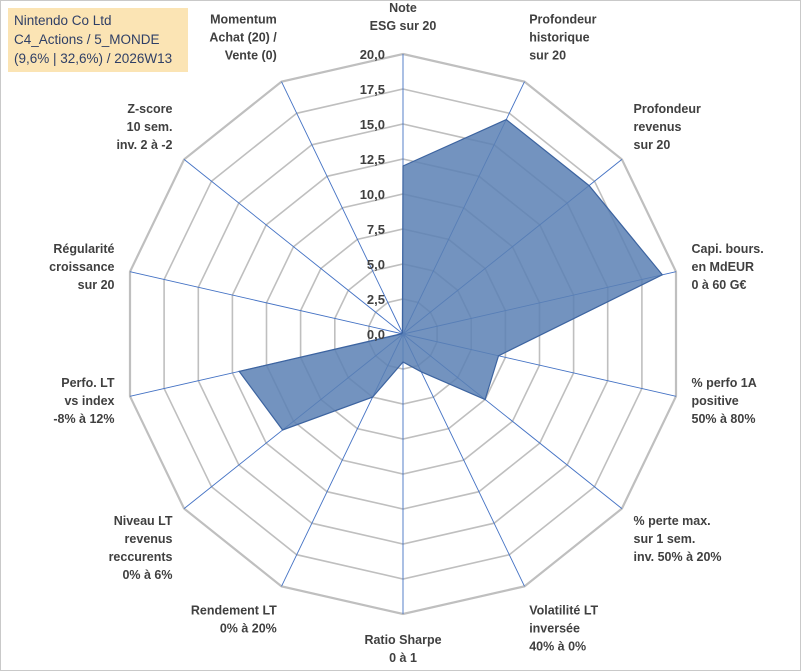  I want to click on axis-label-0: Note ESG sur 20, so click(403, 17).